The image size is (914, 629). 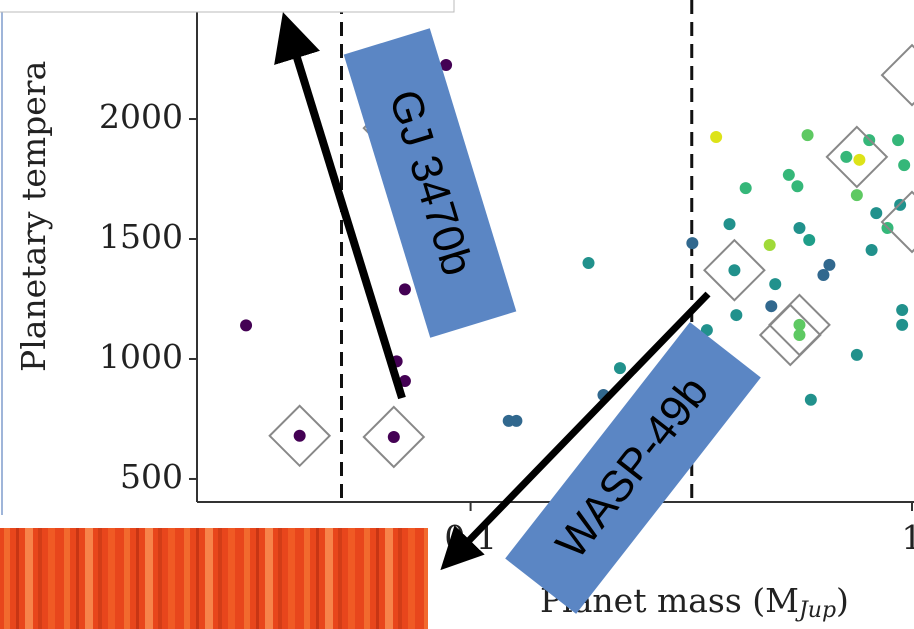 I want to click on x-axis-label-sub: Jup, so click(x=815, y=610).